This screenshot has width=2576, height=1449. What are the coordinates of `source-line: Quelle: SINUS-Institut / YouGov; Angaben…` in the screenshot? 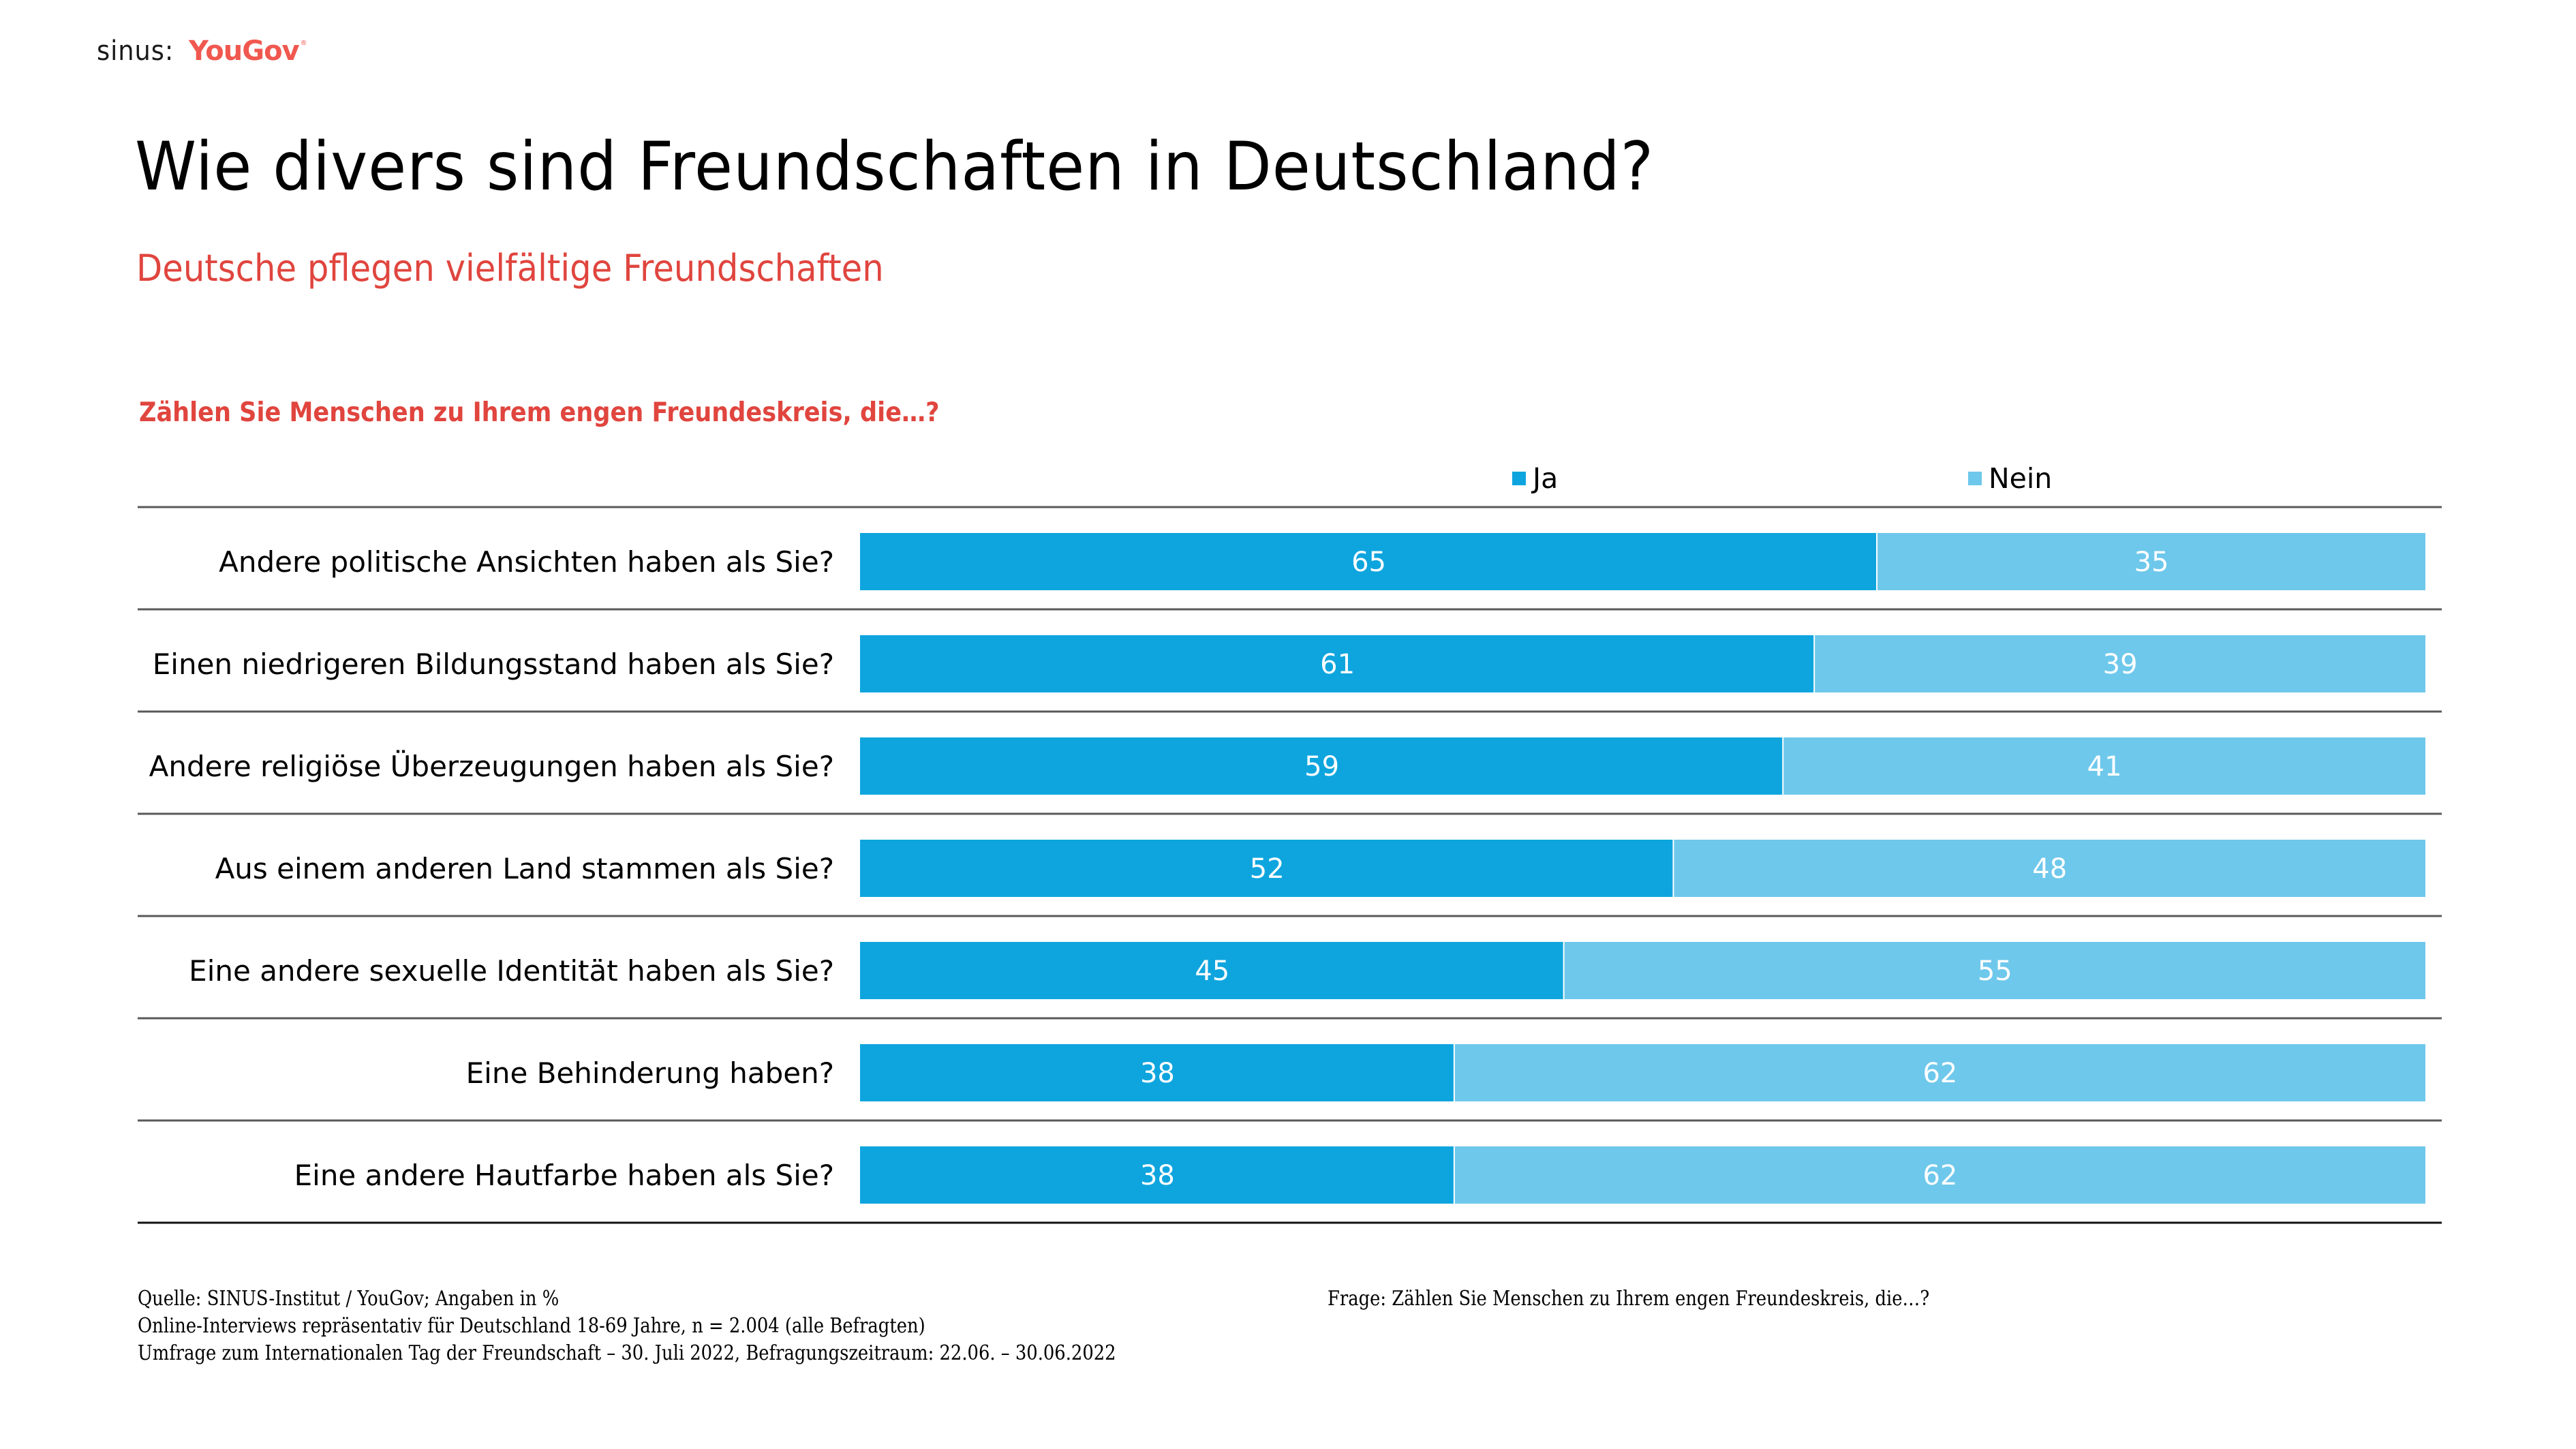 It's located at (348, 1299).